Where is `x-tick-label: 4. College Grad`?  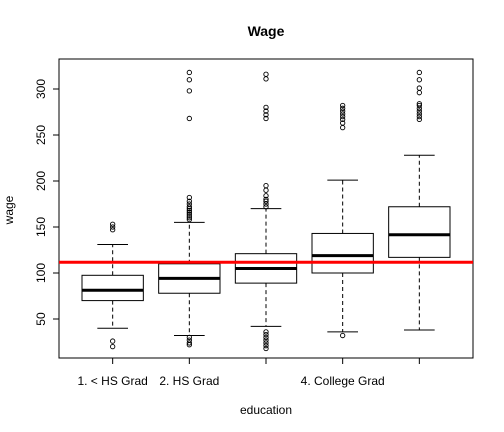 x-tick-label: 4. College Grad is located at coordinates (343, 381).